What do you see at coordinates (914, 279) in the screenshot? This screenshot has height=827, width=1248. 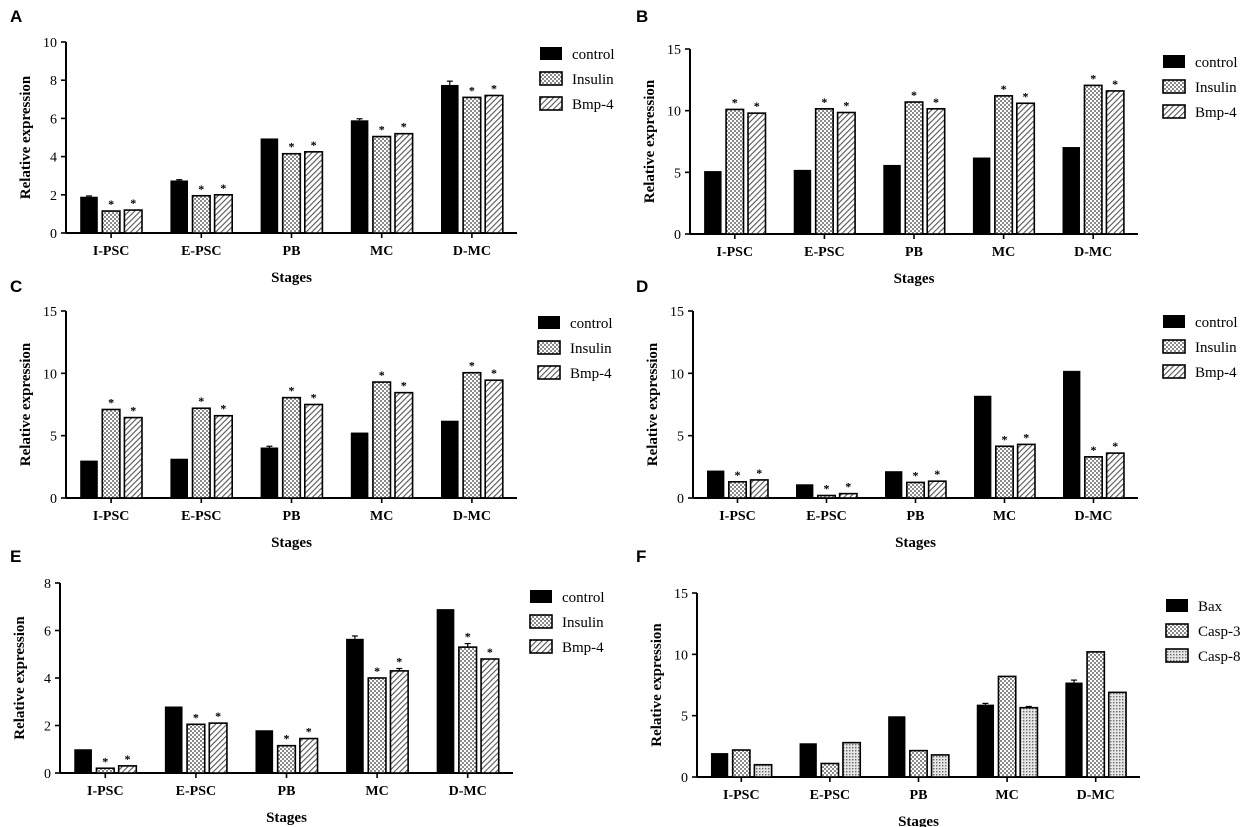 I see `x-axis-title: Stages` at bounding box center [914, 279].